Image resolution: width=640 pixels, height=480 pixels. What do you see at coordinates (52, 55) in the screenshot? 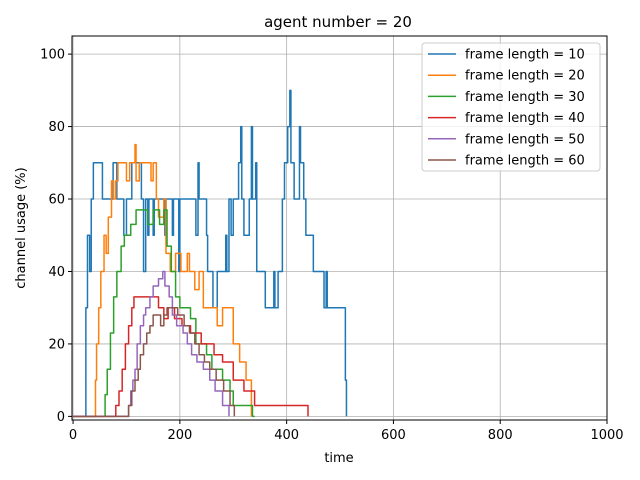
I see `y-tick-label: 100` at bounding box center [52, 55].